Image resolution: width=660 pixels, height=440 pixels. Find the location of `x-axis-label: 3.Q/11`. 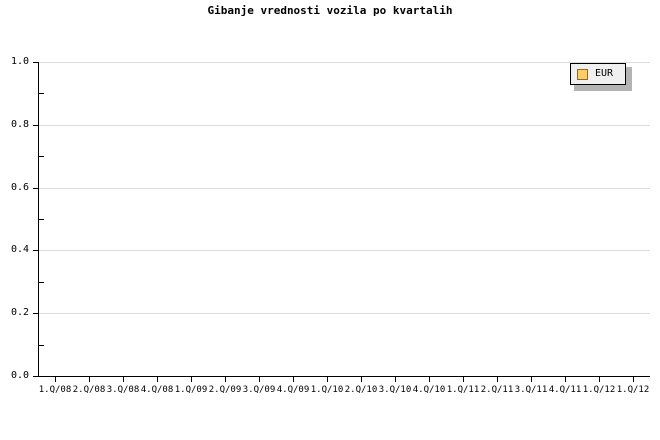

x-axis-label: 3.Q/11 is located at coordinates (531, 390).